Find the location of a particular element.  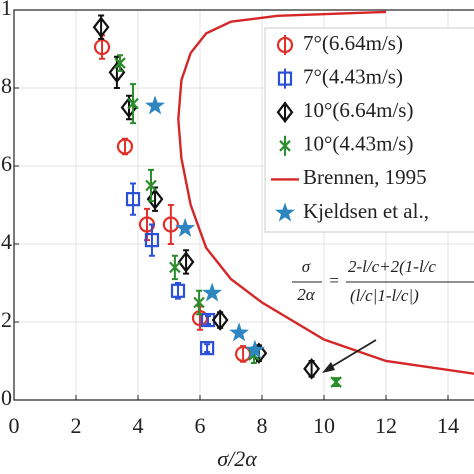

x-tick-label: 6 is located at coordinates (200, 425).